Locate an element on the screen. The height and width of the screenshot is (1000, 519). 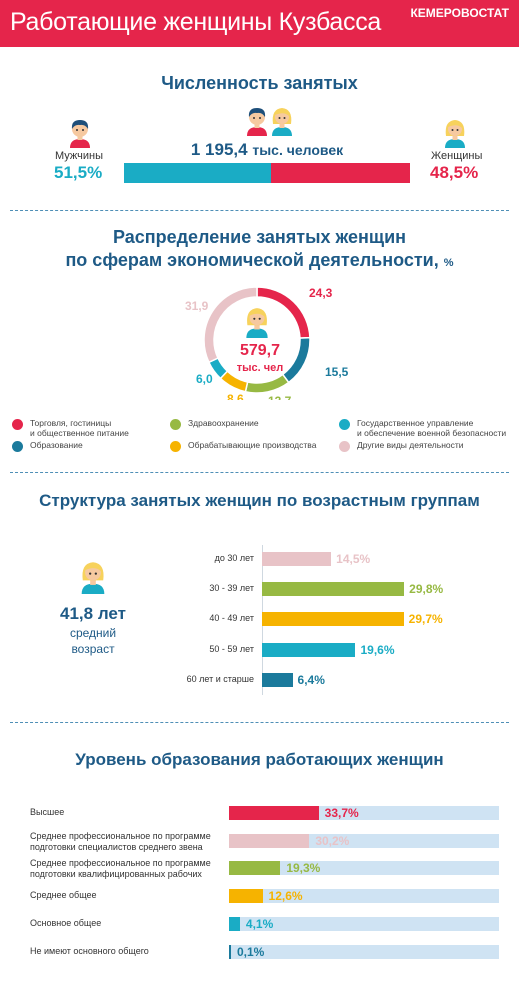
age-value-label: 29,7% is located at coordinates (425, 619).